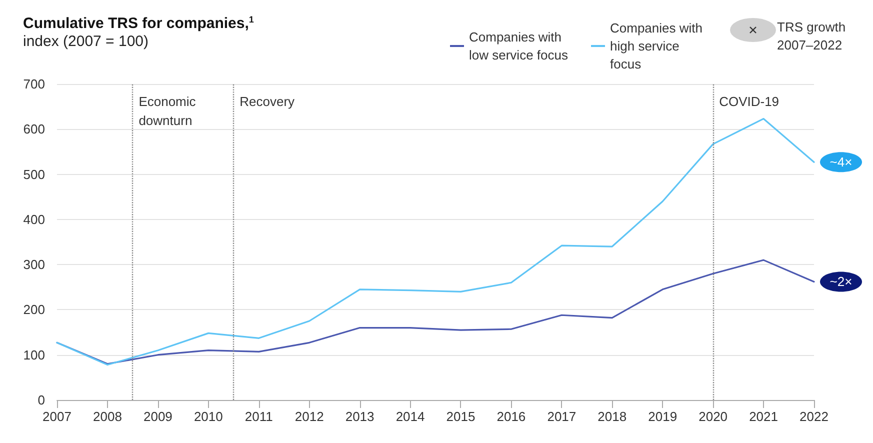 The image size is (873, 443). I want to click on x-tick-label: 2014, so click(410, 416).